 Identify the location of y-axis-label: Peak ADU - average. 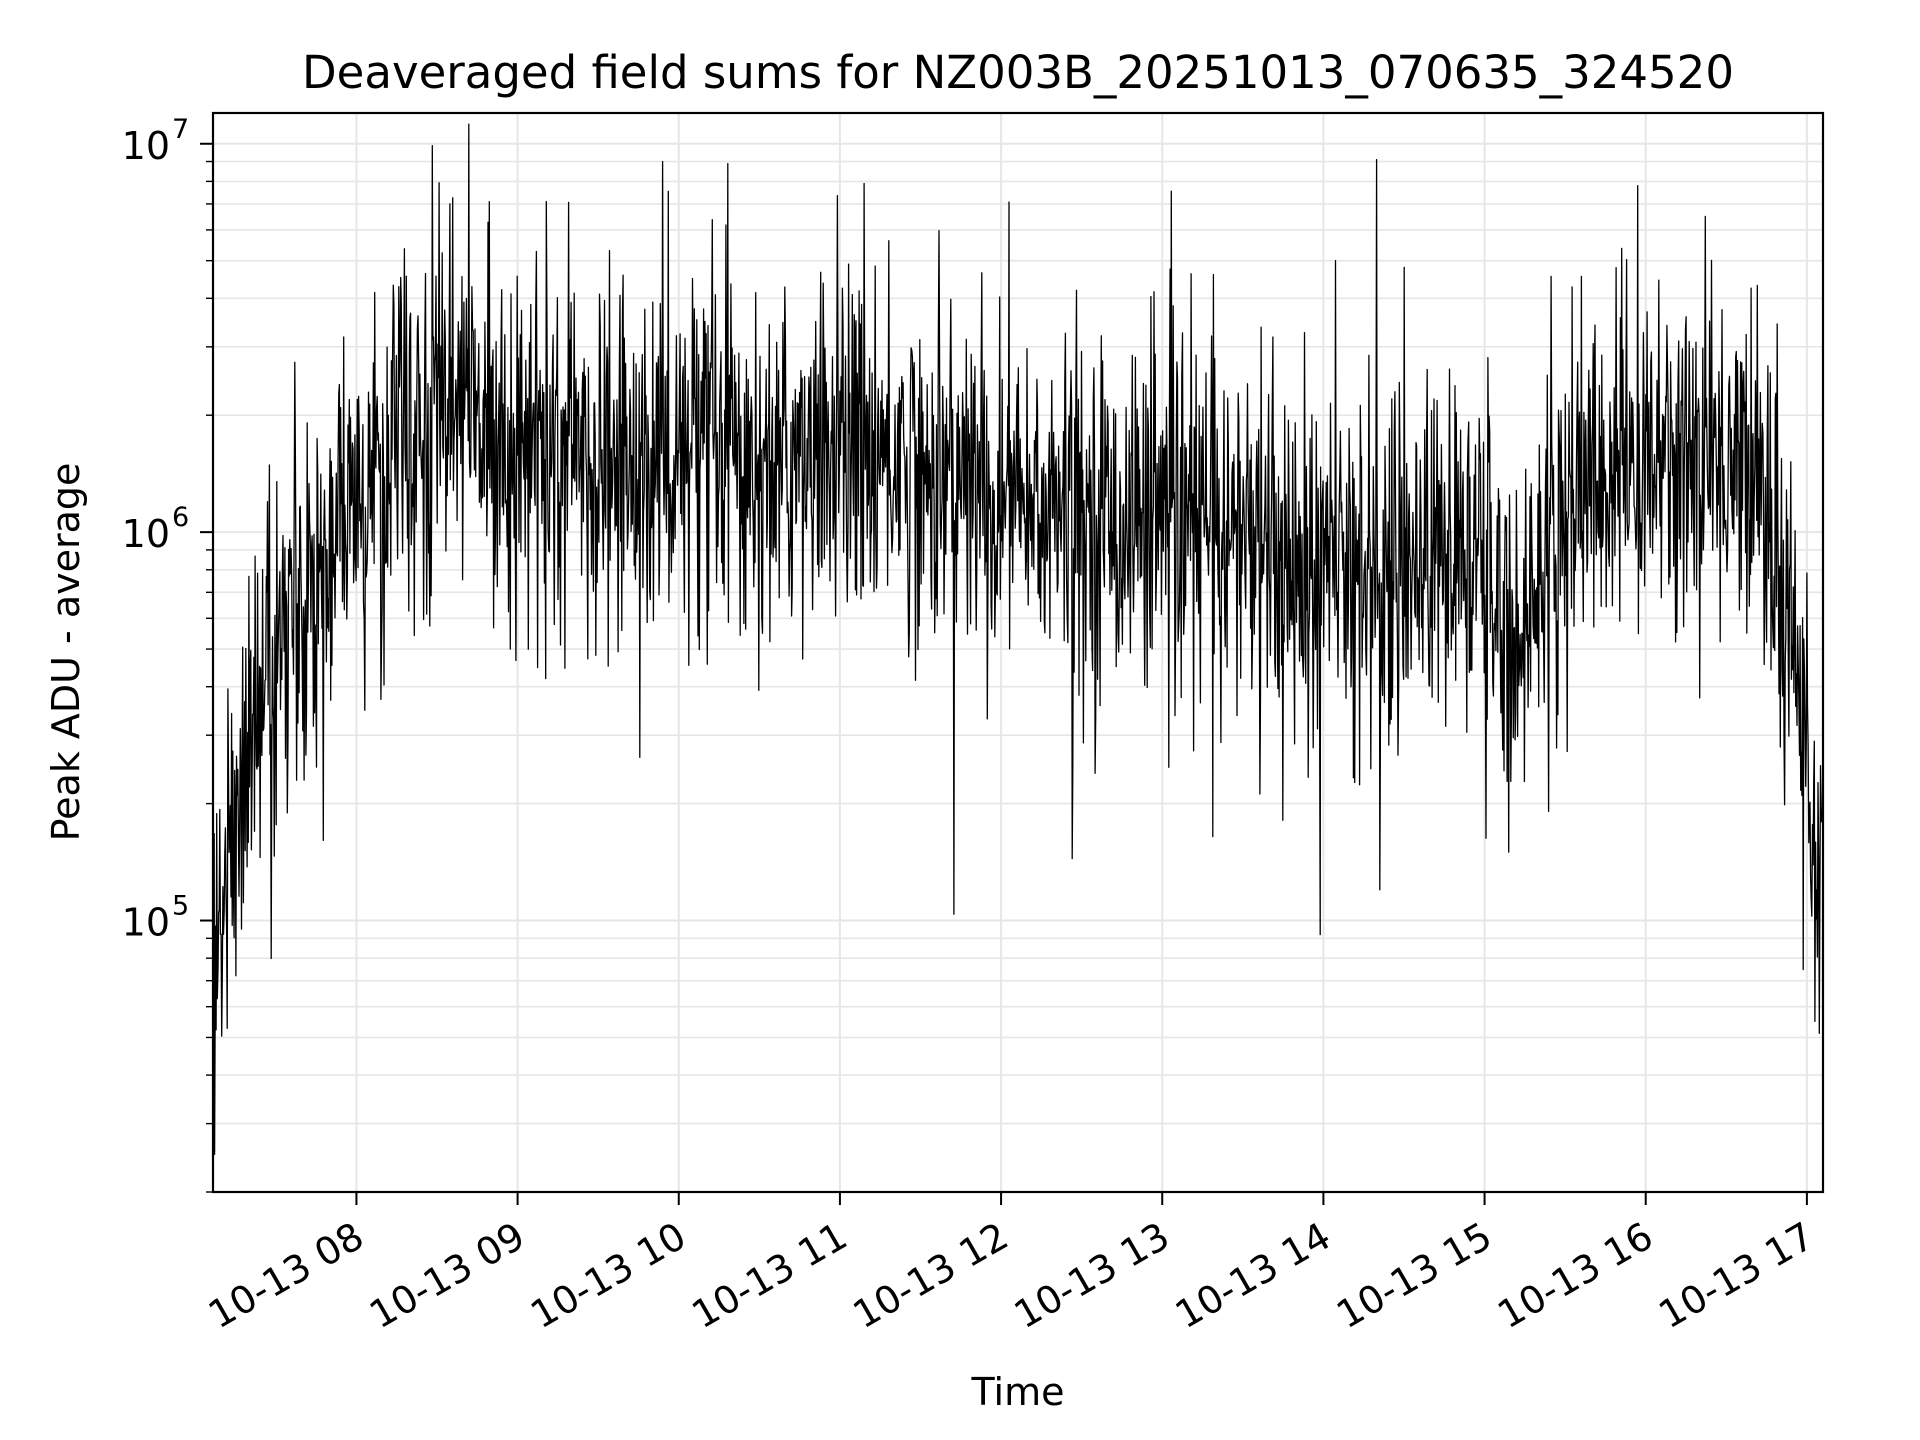
(66, 652).